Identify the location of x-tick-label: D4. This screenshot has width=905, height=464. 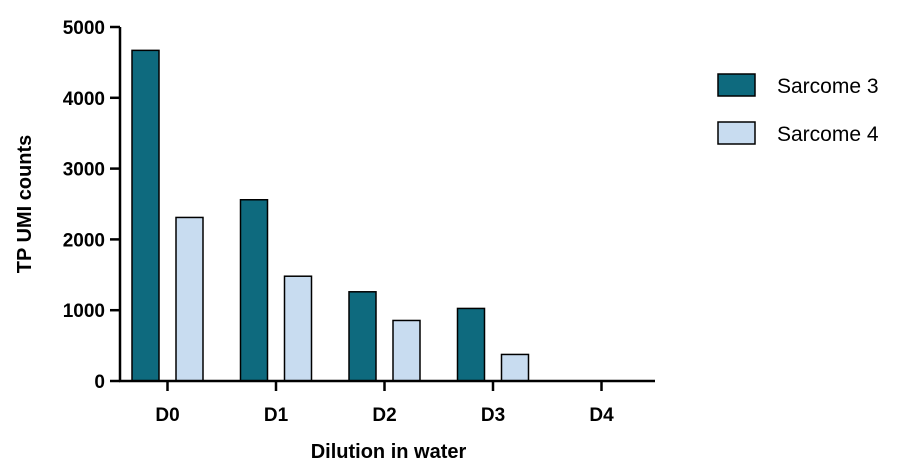
(601, 415).